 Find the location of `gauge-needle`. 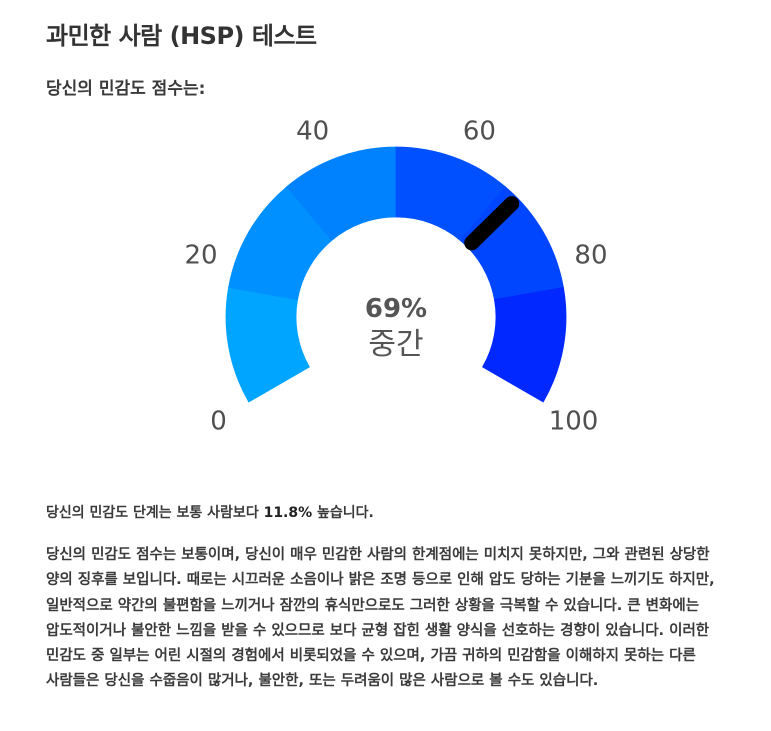

gauge-needle is located at coordinates (492, 223).